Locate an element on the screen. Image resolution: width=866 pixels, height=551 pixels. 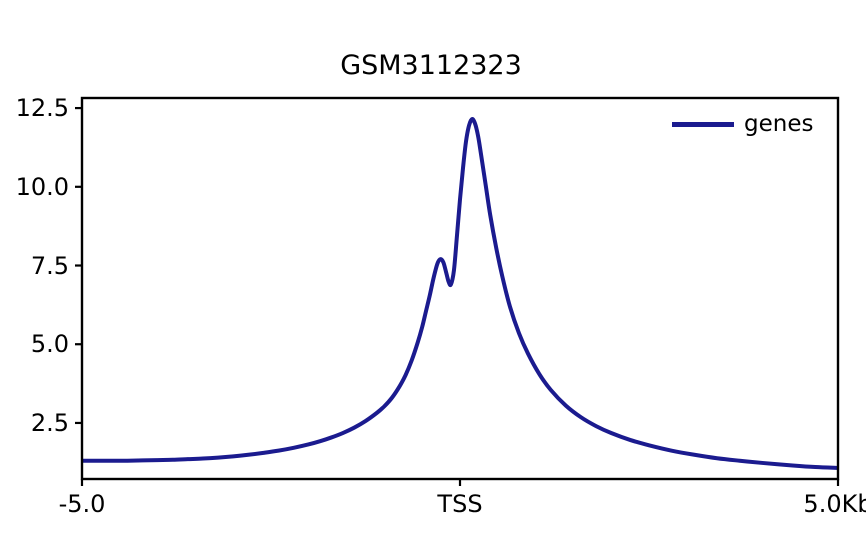
y-tick-label: 12.5 is located at coordinates (42, 108).